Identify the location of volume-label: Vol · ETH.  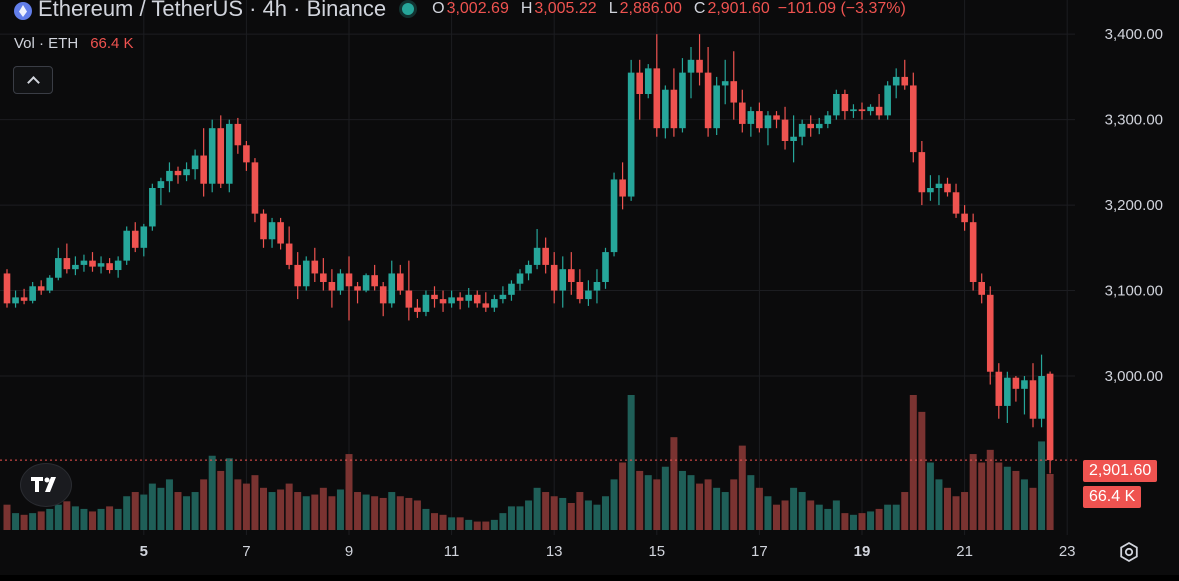
(46, 43).